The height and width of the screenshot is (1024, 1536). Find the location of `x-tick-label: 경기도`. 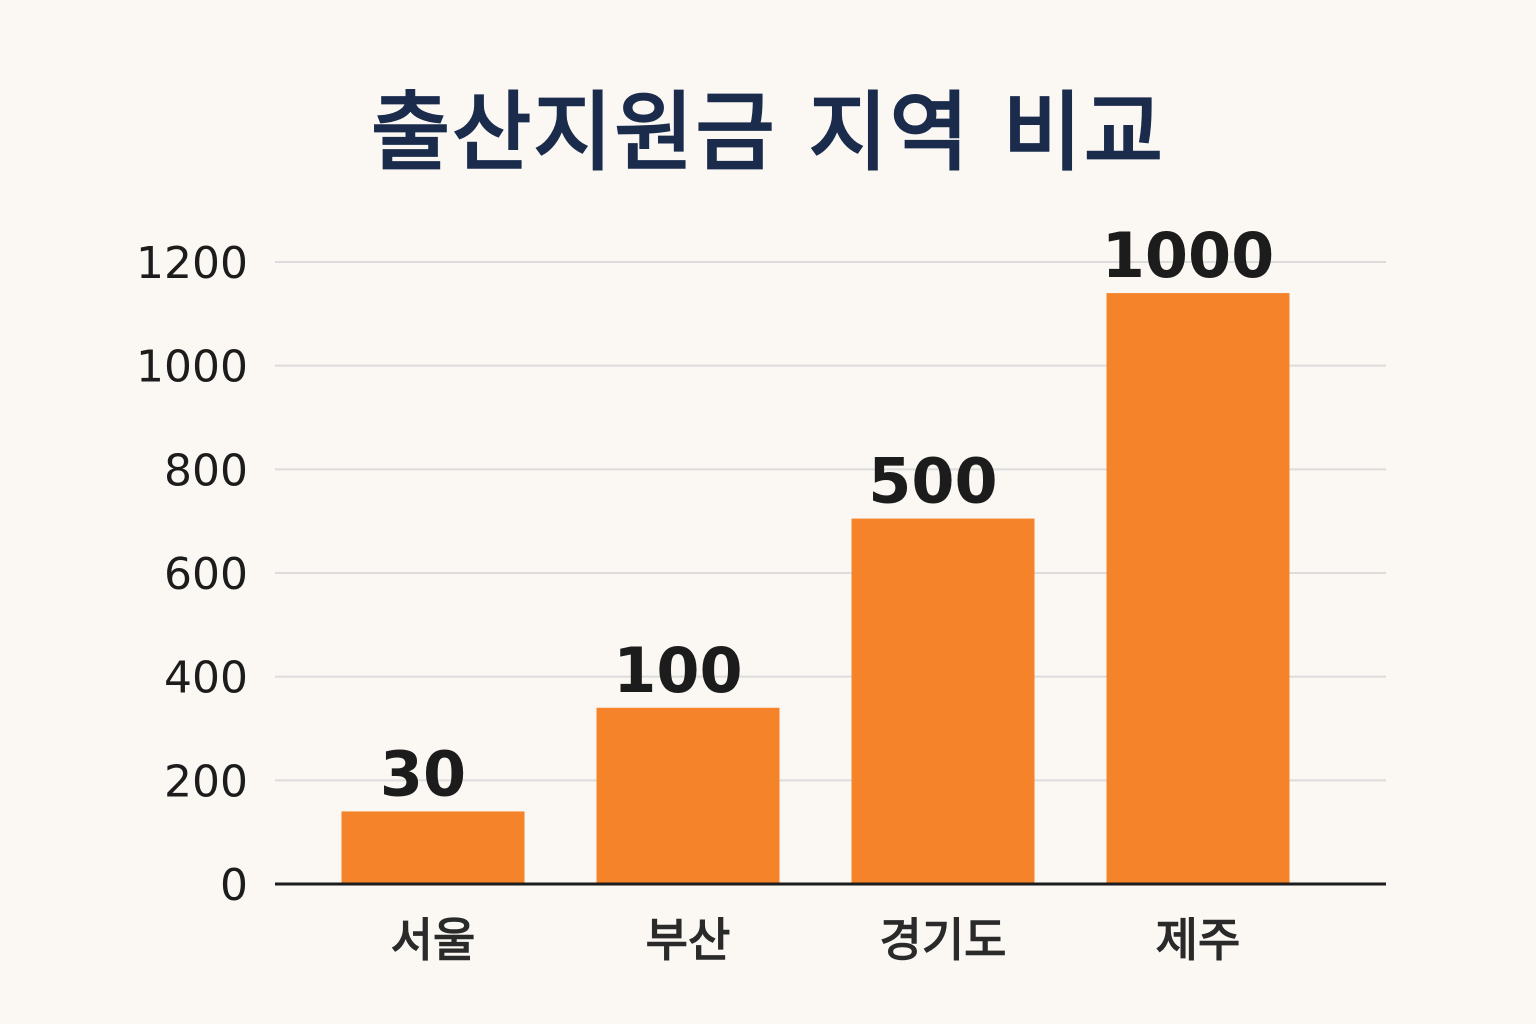

x-tick-label: 경기도 is located at coordinates (943, 940).